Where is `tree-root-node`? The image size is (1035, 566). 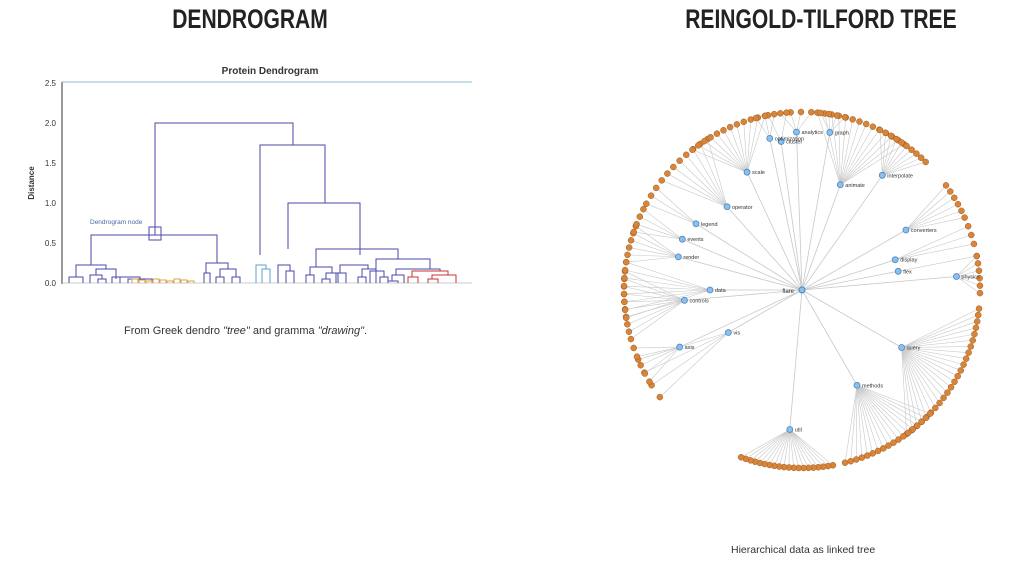 tree-root-node is located at coordinates (802, 290).